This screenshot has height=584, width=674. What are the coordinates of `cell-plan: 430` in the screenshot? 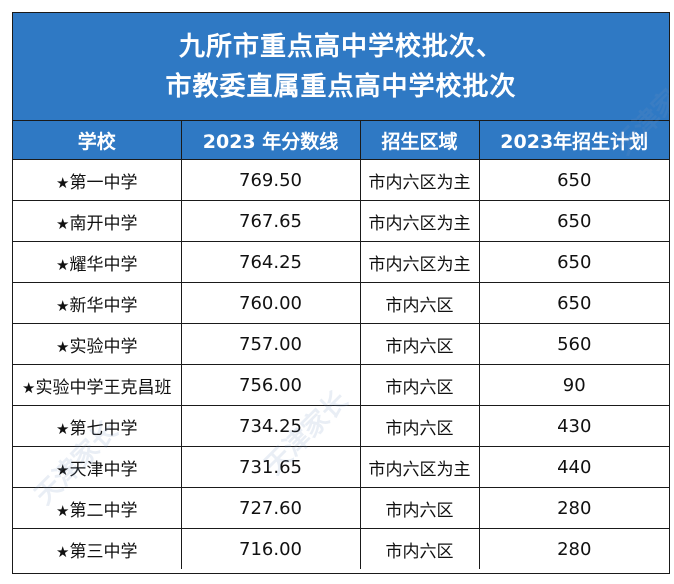 It's located at (573, 426).